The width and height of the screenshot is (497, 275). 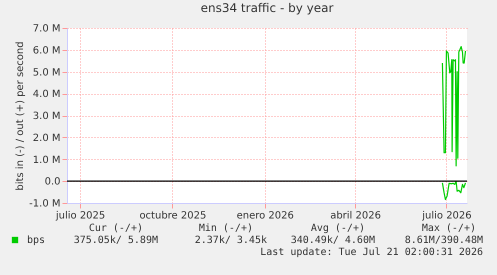 What do you see at coordinates (446, 216) in the screenshot?
I see `x-tick-label: julio 2026` at bounding box center [446, 216].